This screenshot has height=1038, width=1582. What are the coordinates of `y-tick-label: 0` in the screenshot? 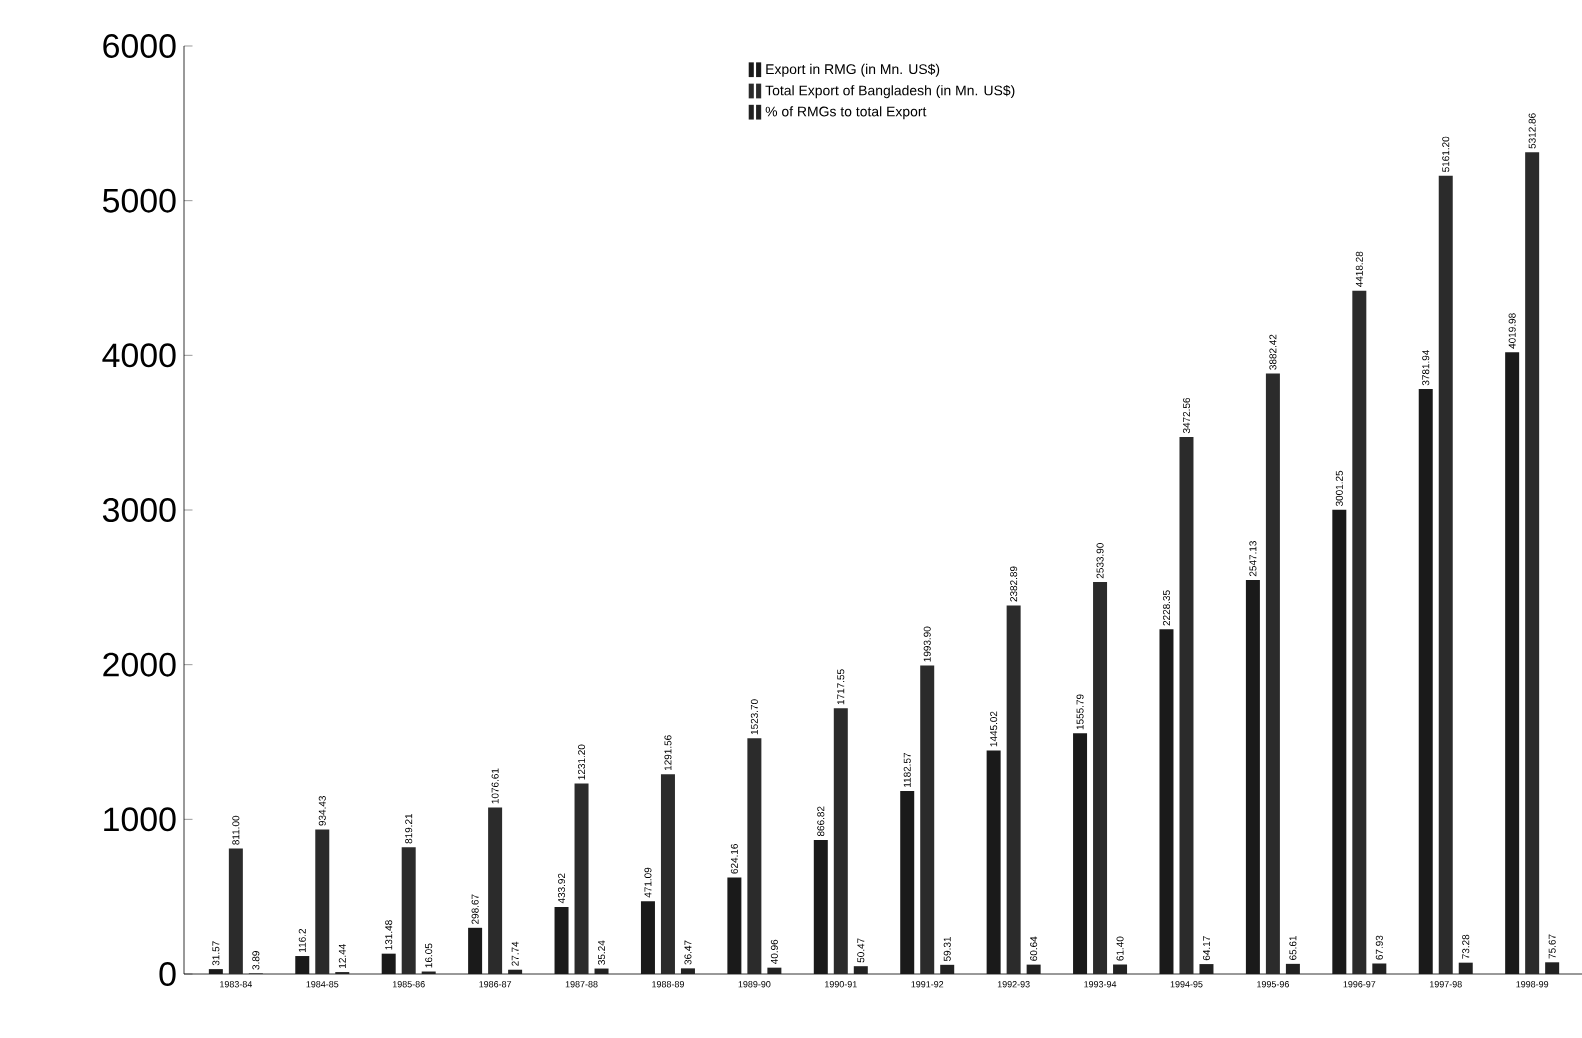 It's located at (167, 974).